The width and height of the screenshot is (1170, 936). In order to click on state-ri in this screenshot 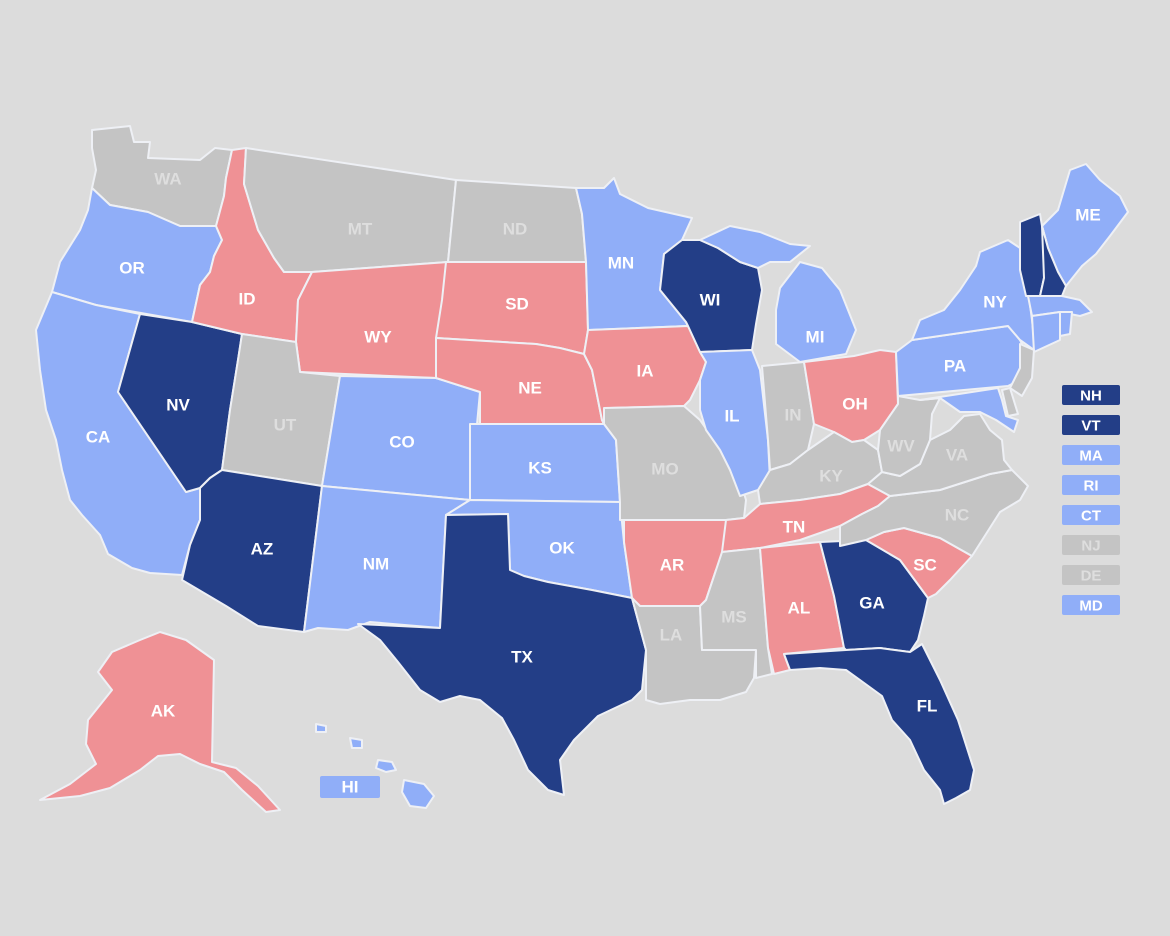, I will do `click(1066, 324)`.